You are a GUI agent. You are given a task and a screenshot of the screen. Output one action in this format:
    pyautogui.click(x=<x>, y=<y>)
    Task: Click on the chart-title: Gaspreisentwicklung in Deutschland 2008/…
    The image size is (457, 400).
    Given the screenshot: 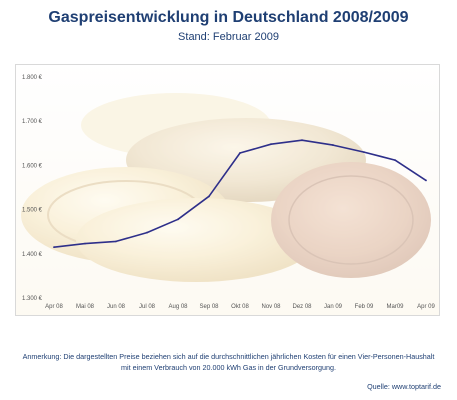 What is the action you would take?
    pyautogui.click(x=228, y=17)
    